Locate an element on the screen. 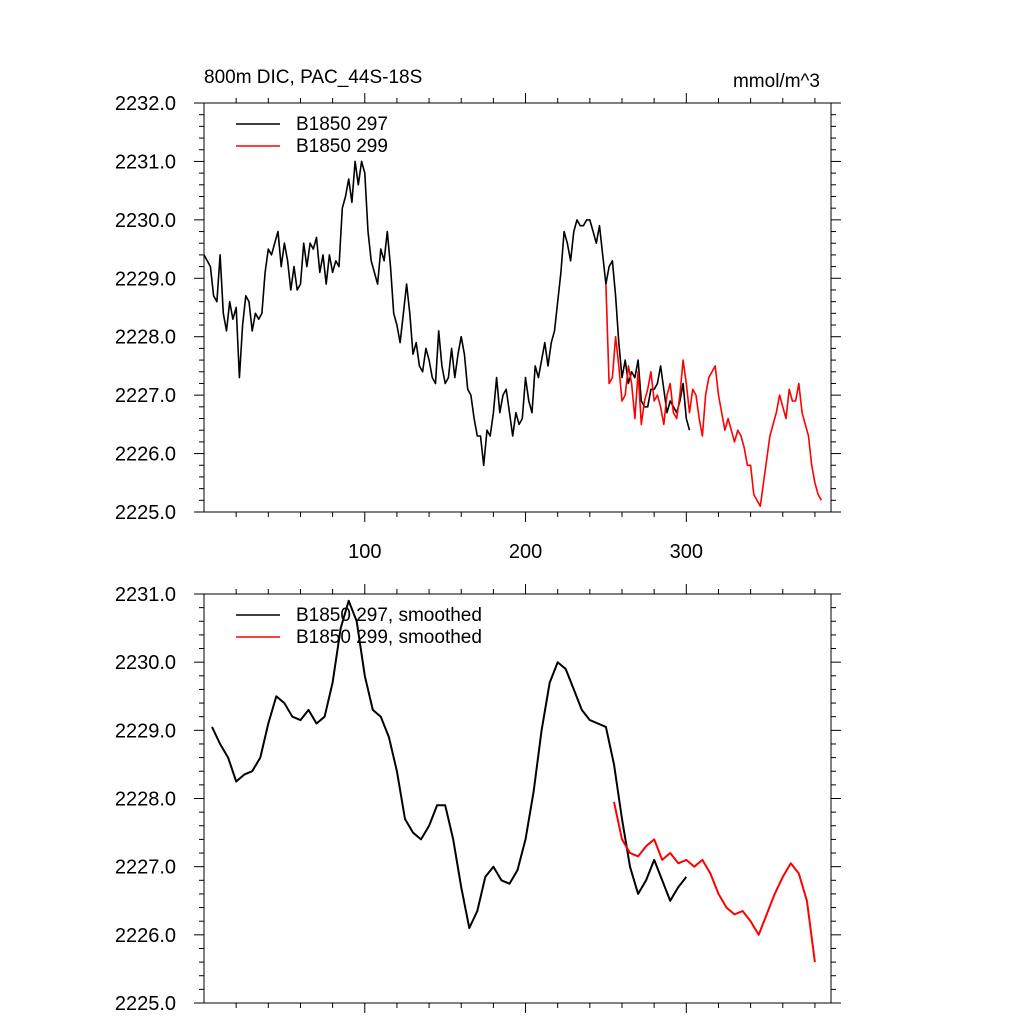 Image resolution: width=1024 pixels, height=1024 pixels. x-tick-label: 300 is located at coordinates (686, 552).